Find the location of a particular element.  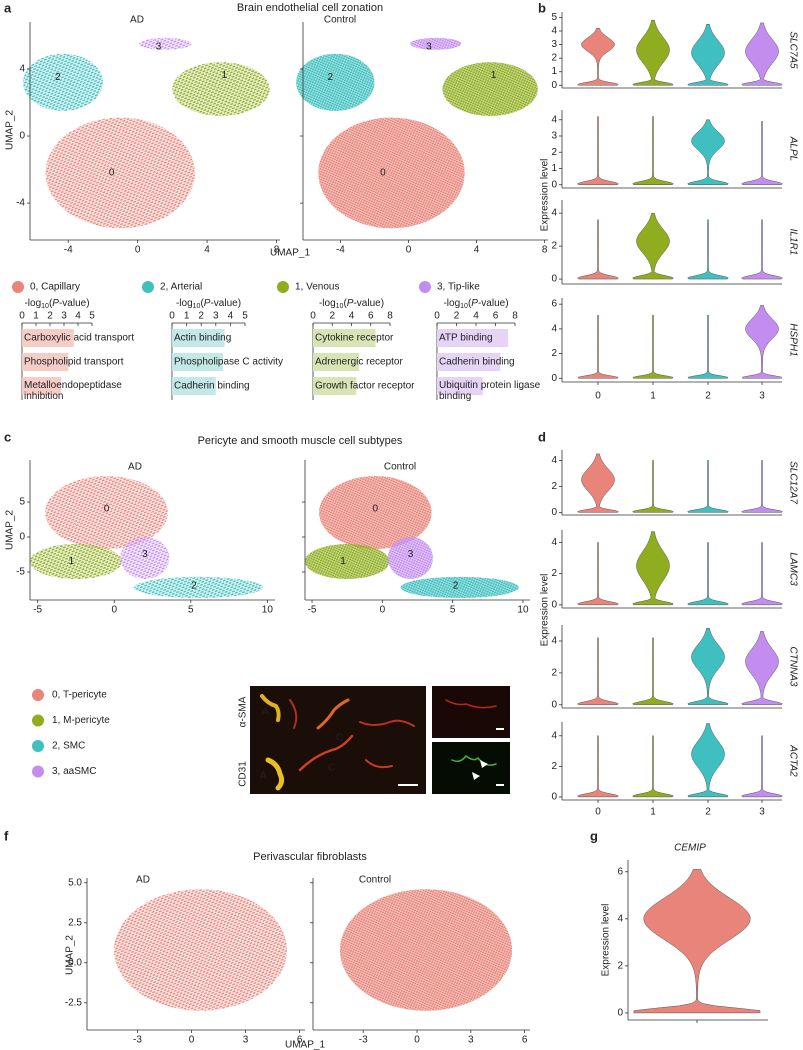

legend-label: 2, Arterial is located at coordinates (181, 287).